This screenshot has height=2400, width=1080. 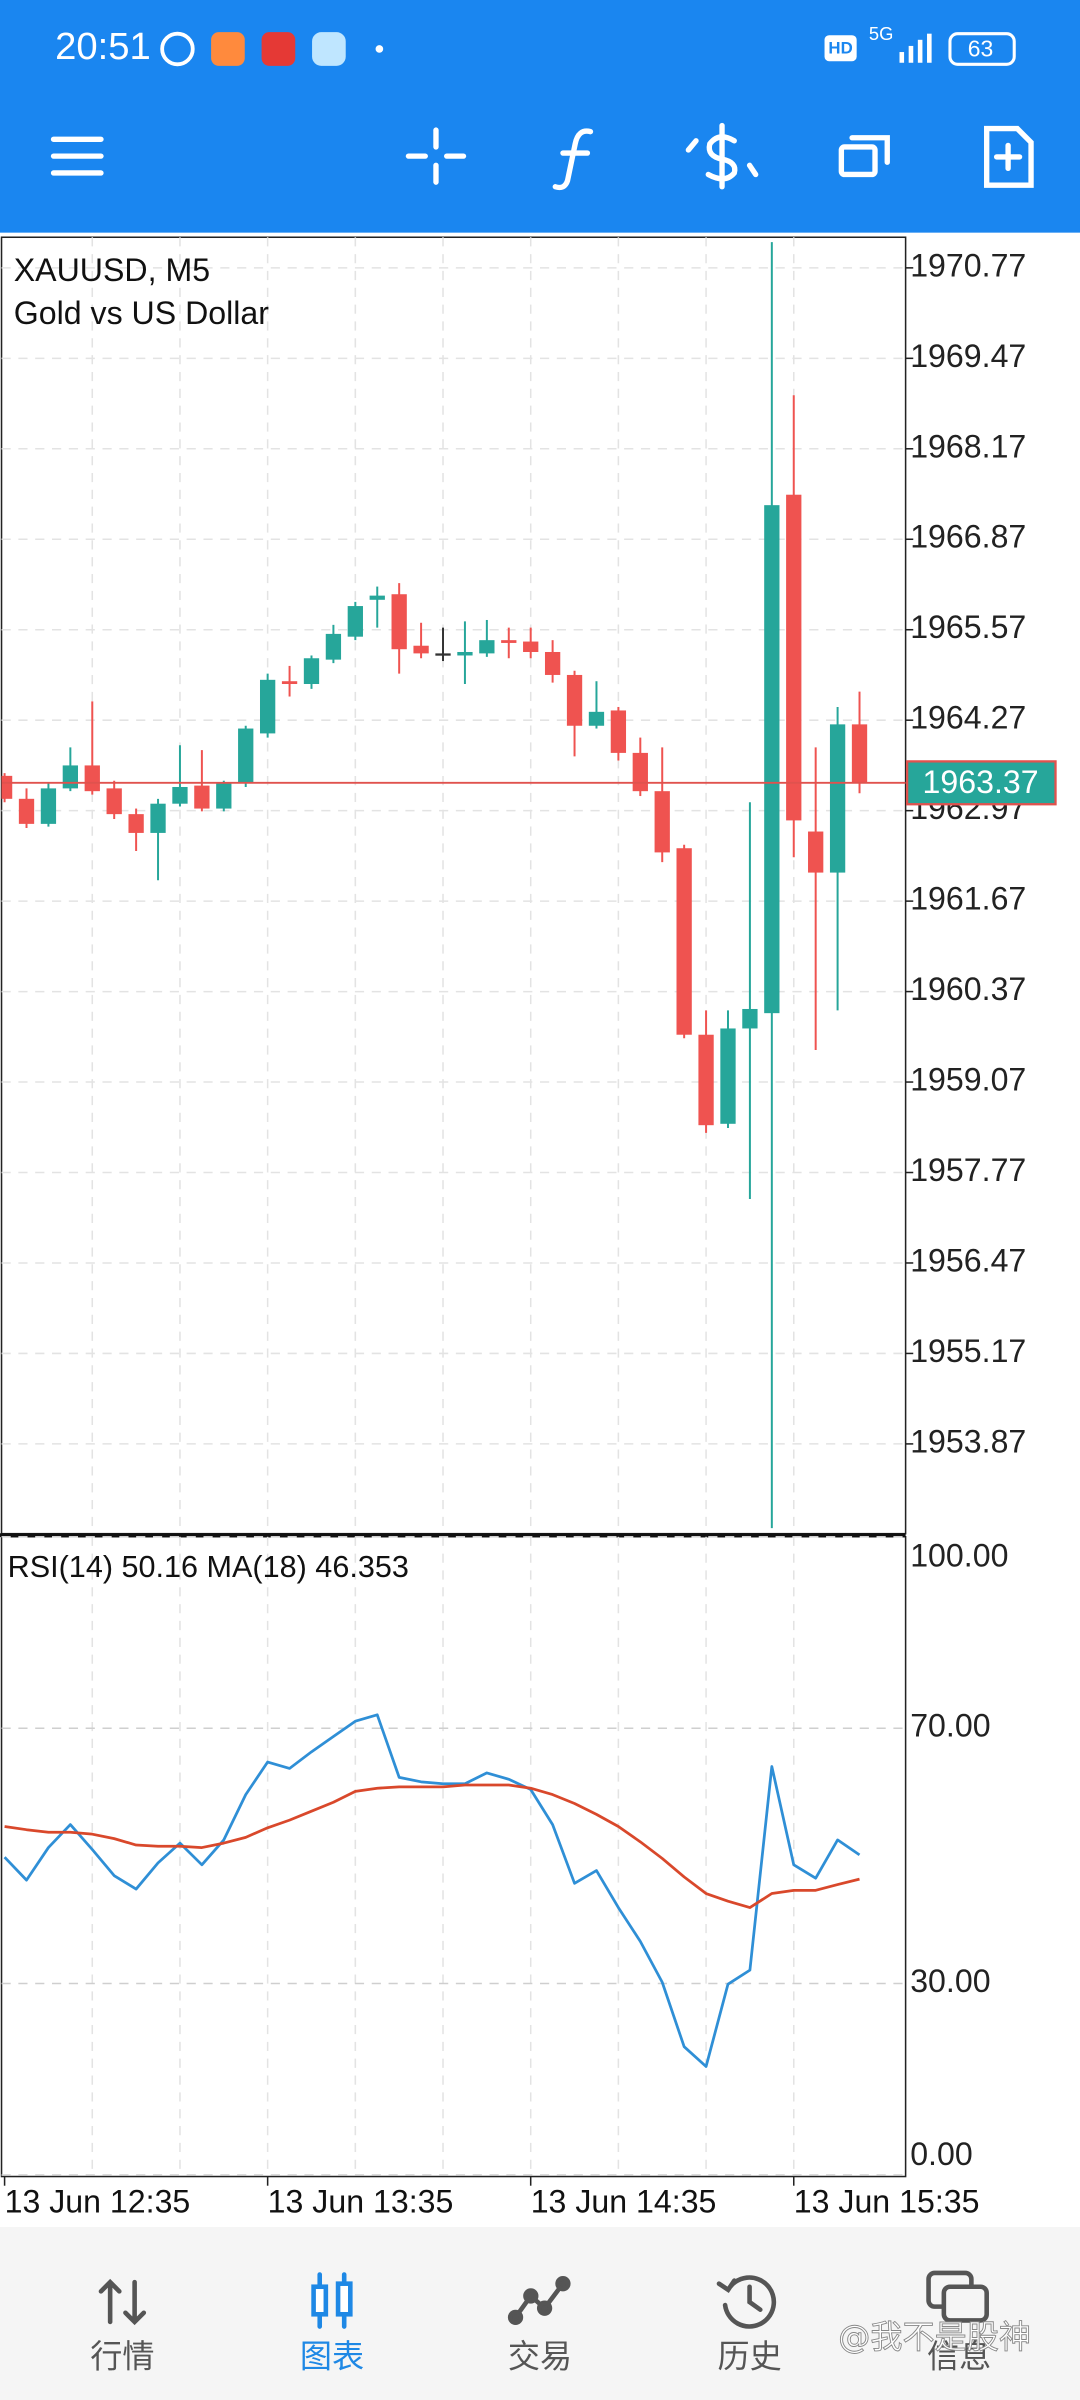 What do you see at coordinates (981, 49) in the screenshot?
I see `battery-label: 63` at bounding box center [981, 49].